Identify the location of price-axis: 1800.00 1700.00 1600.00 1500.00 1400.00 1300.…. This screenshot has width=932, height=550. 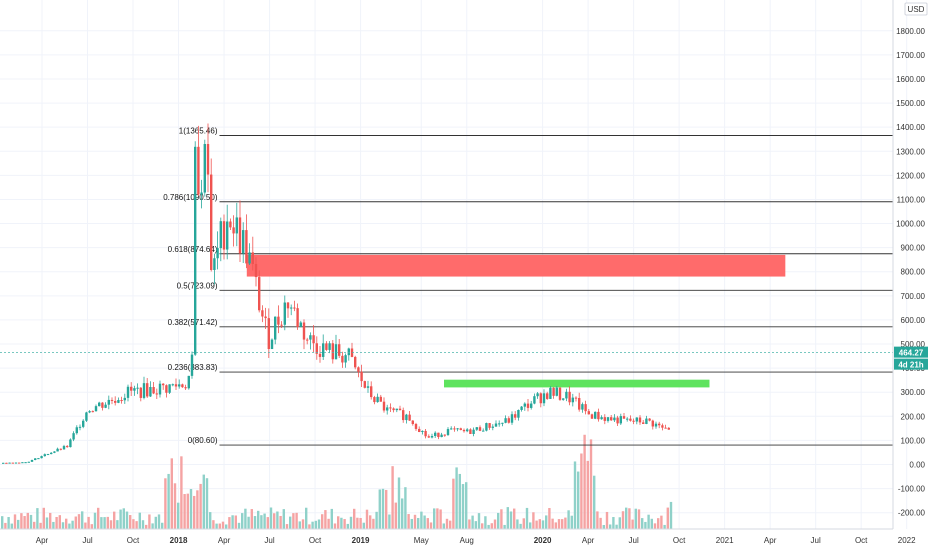
(910, 264).